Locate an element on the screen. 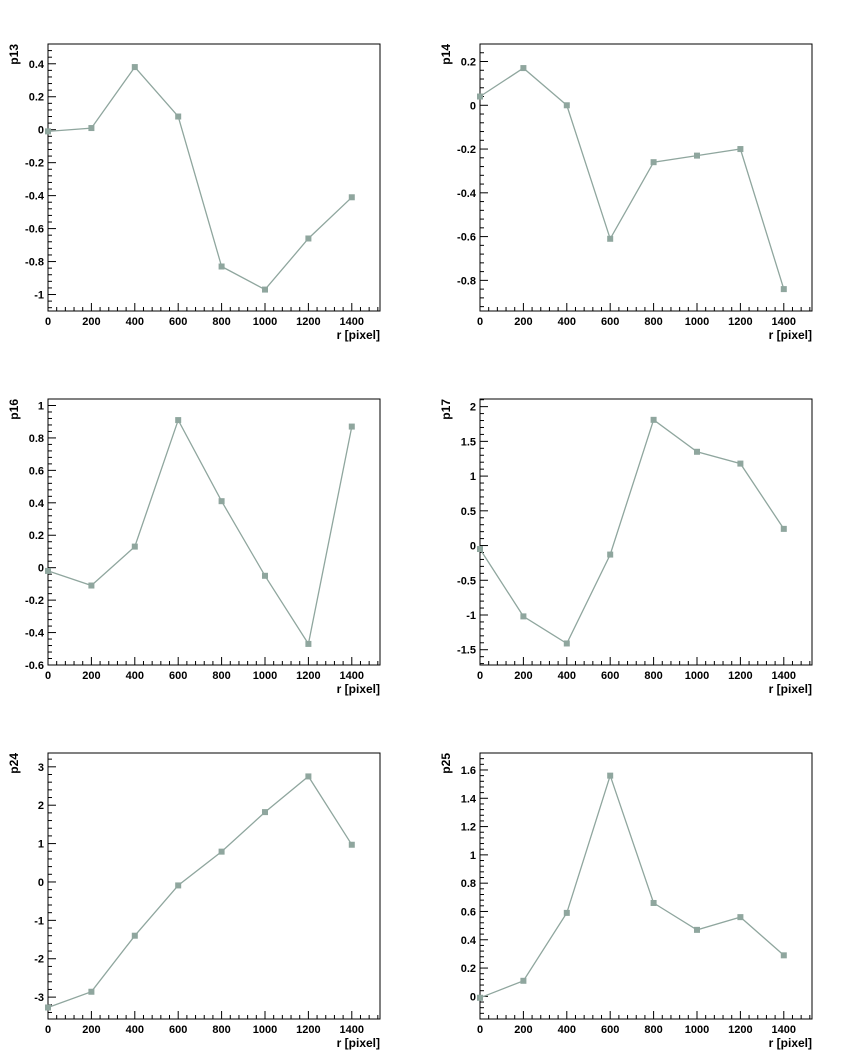 The width and height of the screenshot is (863, 1063). y-axis-title: p14 is located at coordinates (446, 54).